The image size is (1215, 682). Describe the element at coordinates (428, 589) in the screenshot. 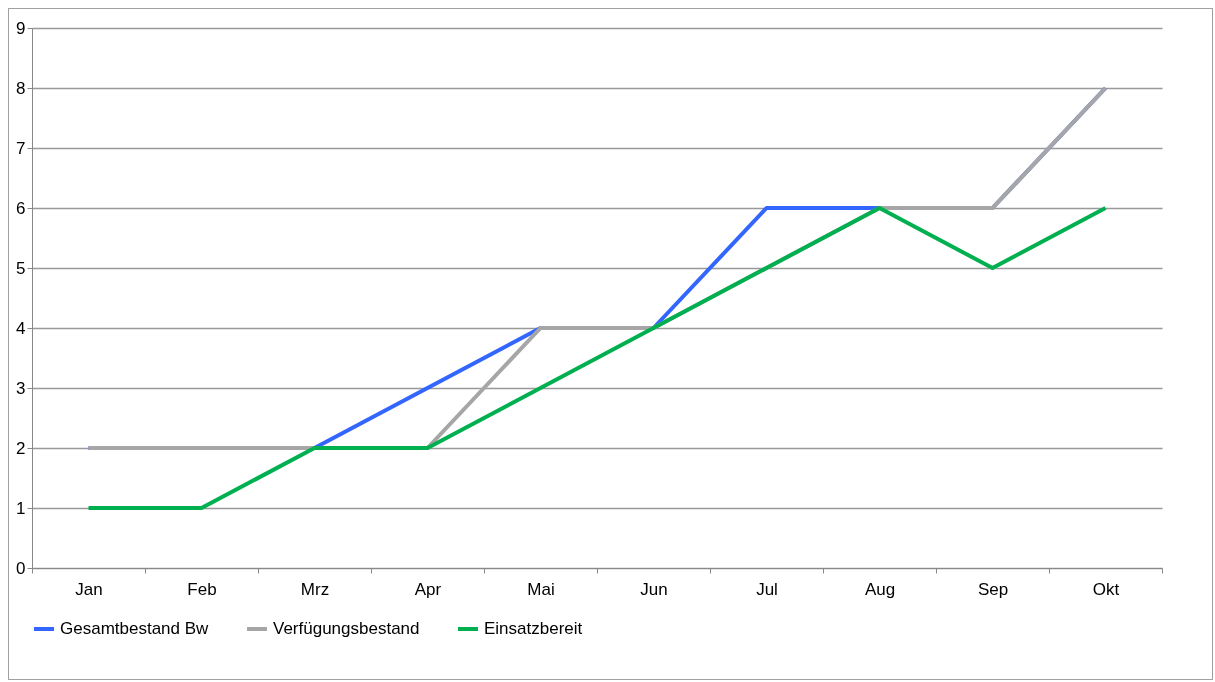

I see `x-tick-label: Apr` at that location.